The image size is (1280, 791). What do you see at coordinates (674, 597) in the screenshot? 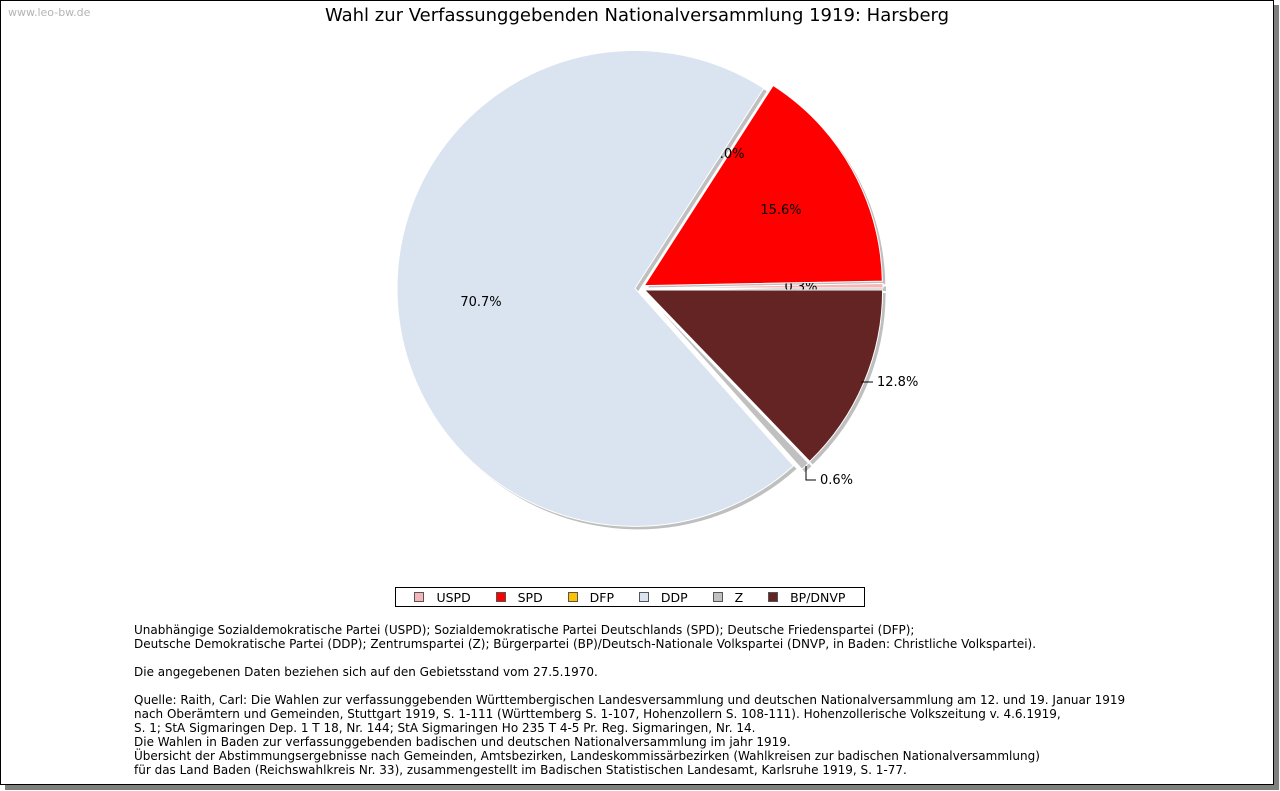
I see `legend-label: DDP` at bounding box center [674, 597].